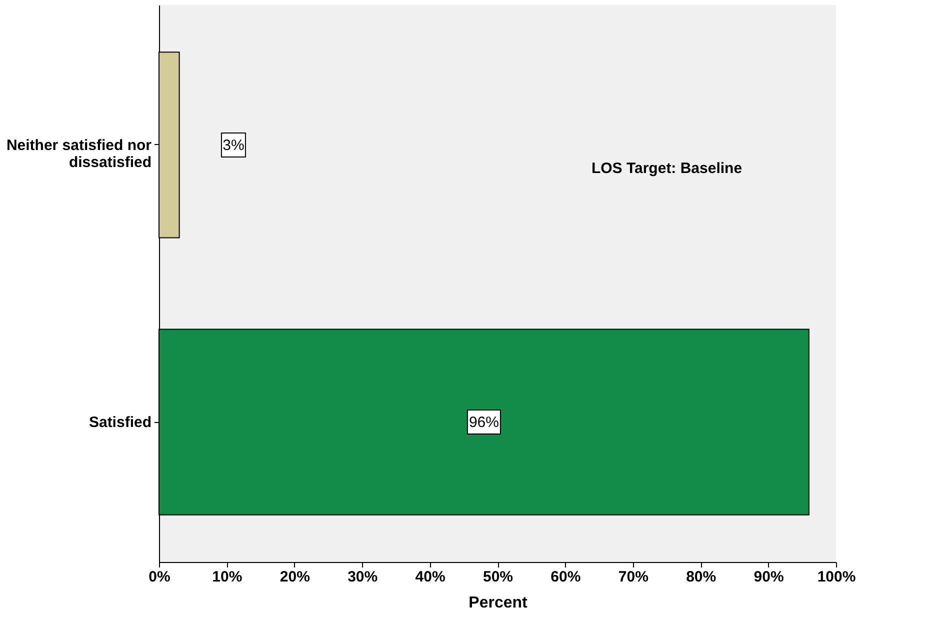 The width and height of the screenshot is (928, 641). I want to click on x-tick-label: 0%, so click(159, 577).